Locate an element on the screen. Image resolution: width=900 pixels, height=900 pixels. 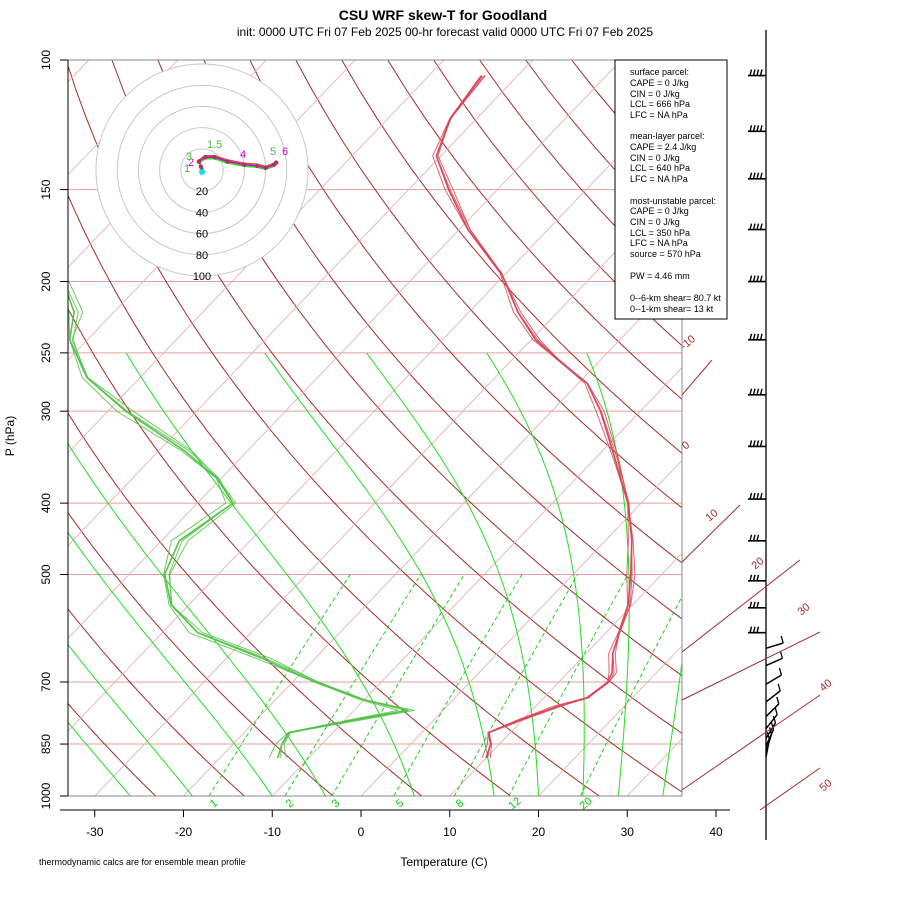
hodograph-height-label: 4 is located at coordinates (243, 155).